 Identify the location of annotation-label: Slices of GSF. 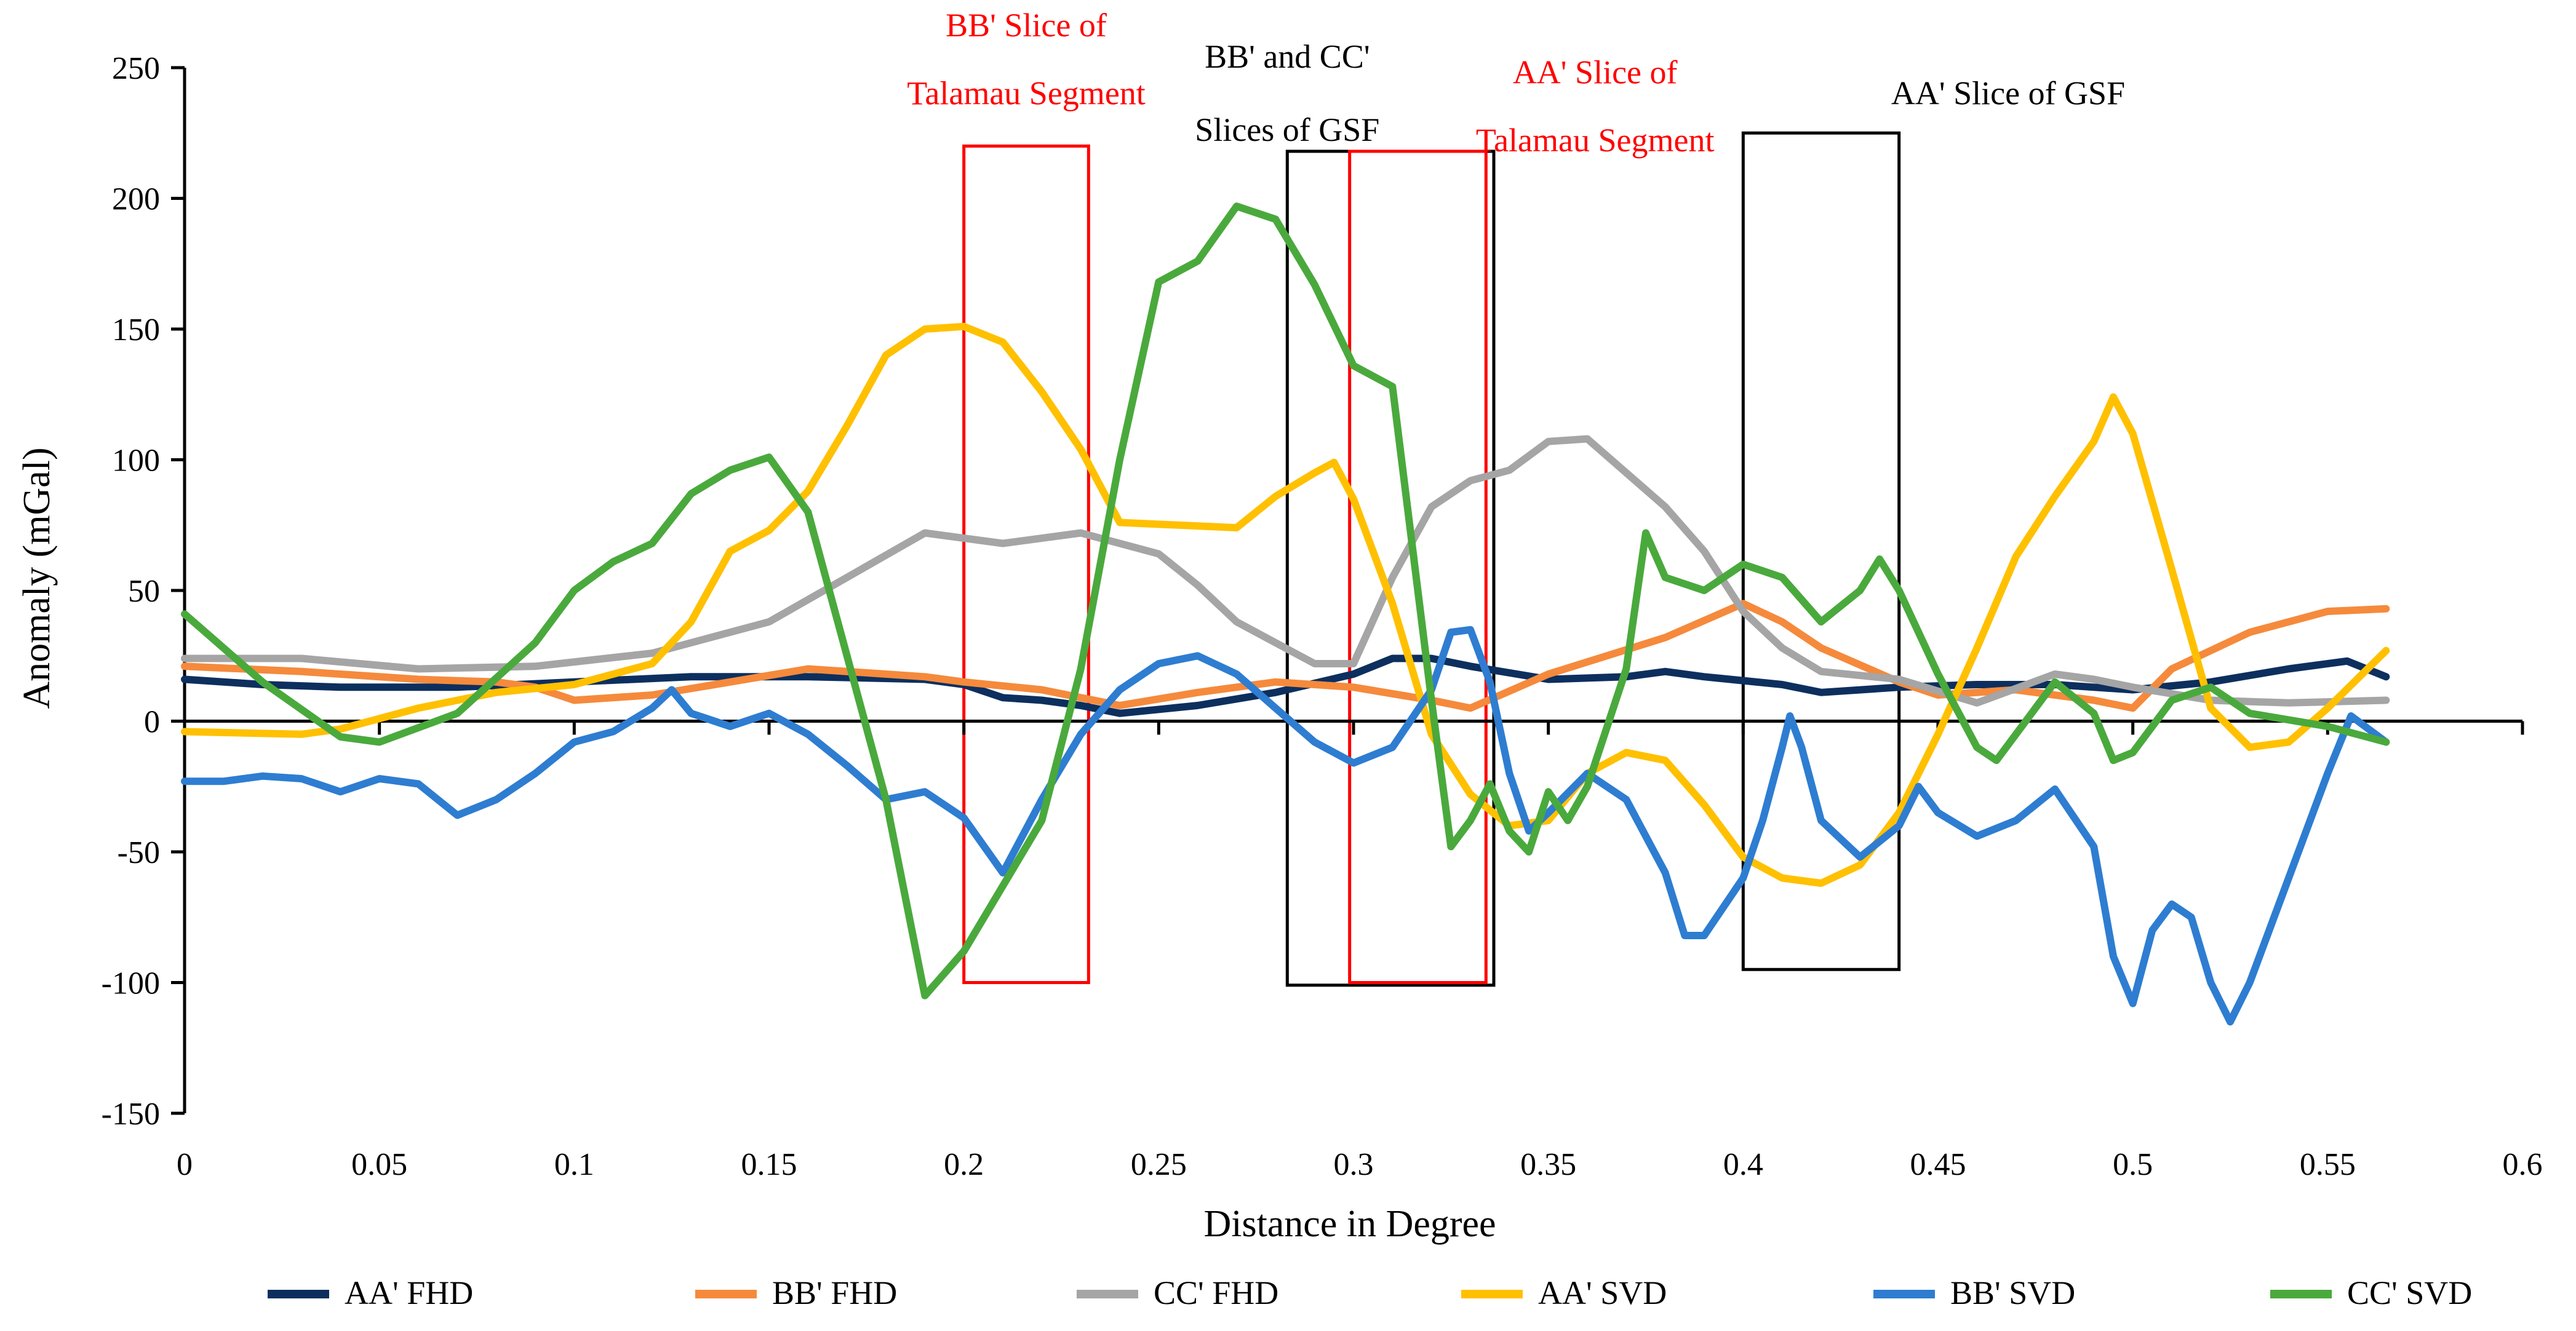
(1287, 129).